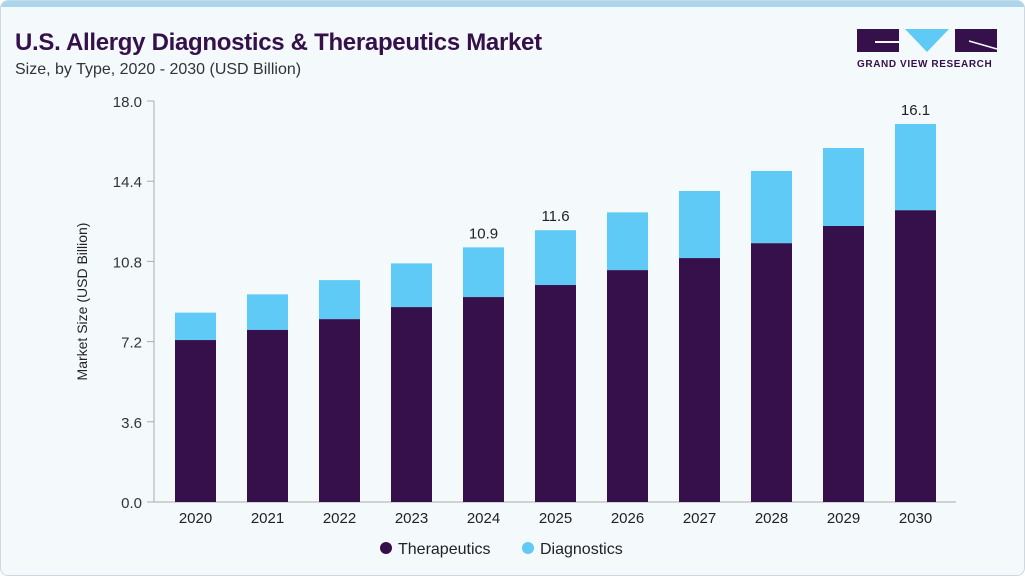 Image resolution: width=1025 pixels, height=576 pixels. What do you see at coordinates (925, 64) in the screenshot?
I see `logo-text: GRAND VIEW RESEARCH` at bounding box center [925, 64].